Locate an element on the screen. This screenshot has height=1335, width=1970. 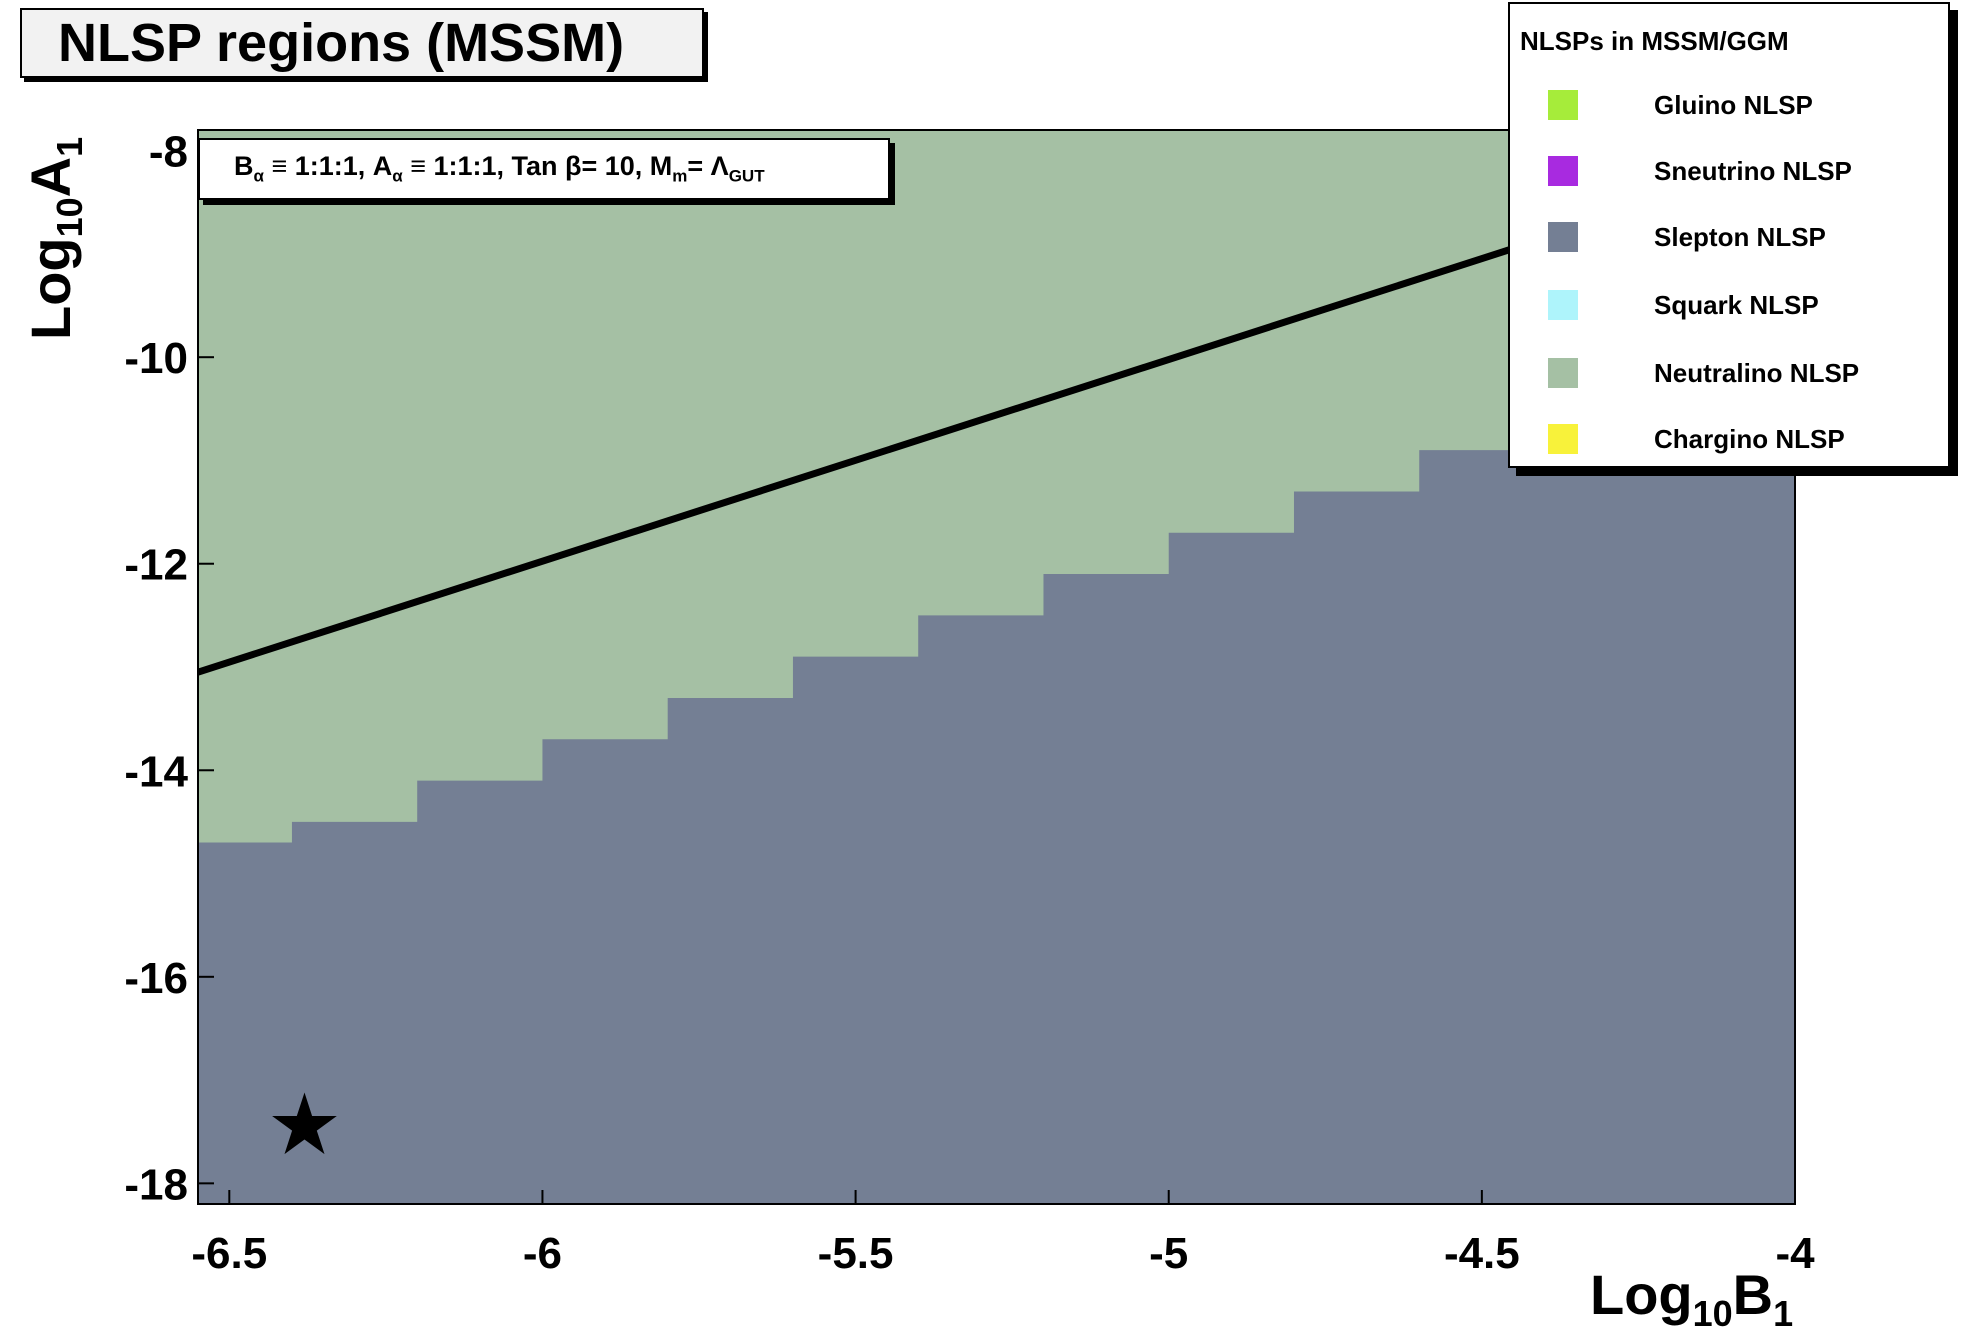
y-axis-title-sub: 10 is located at coordinates (70, 217).